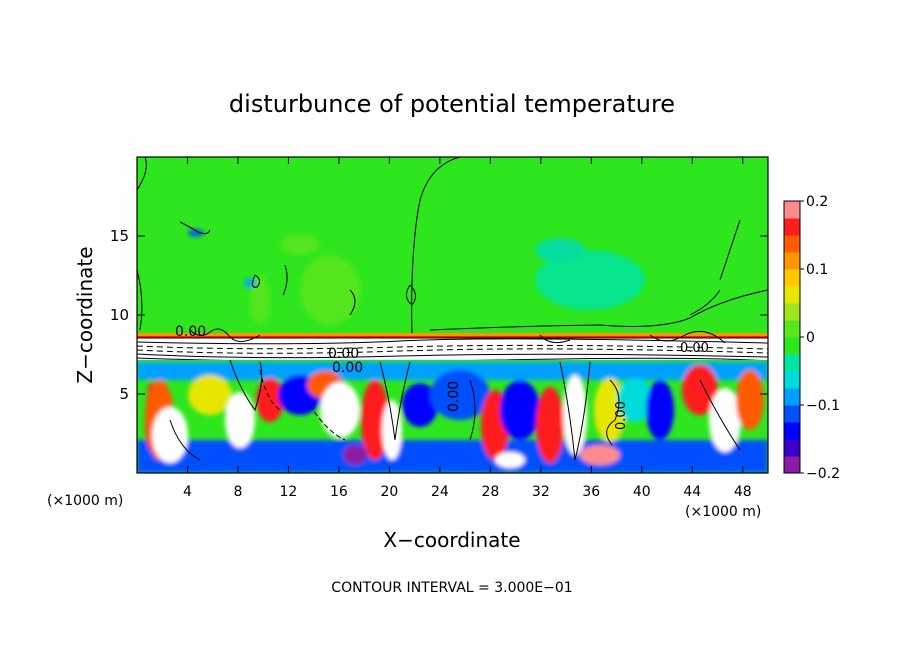 This screenshot has height=654, width=904. I want to click on upper-layer-anomalies, so click(416, 277).